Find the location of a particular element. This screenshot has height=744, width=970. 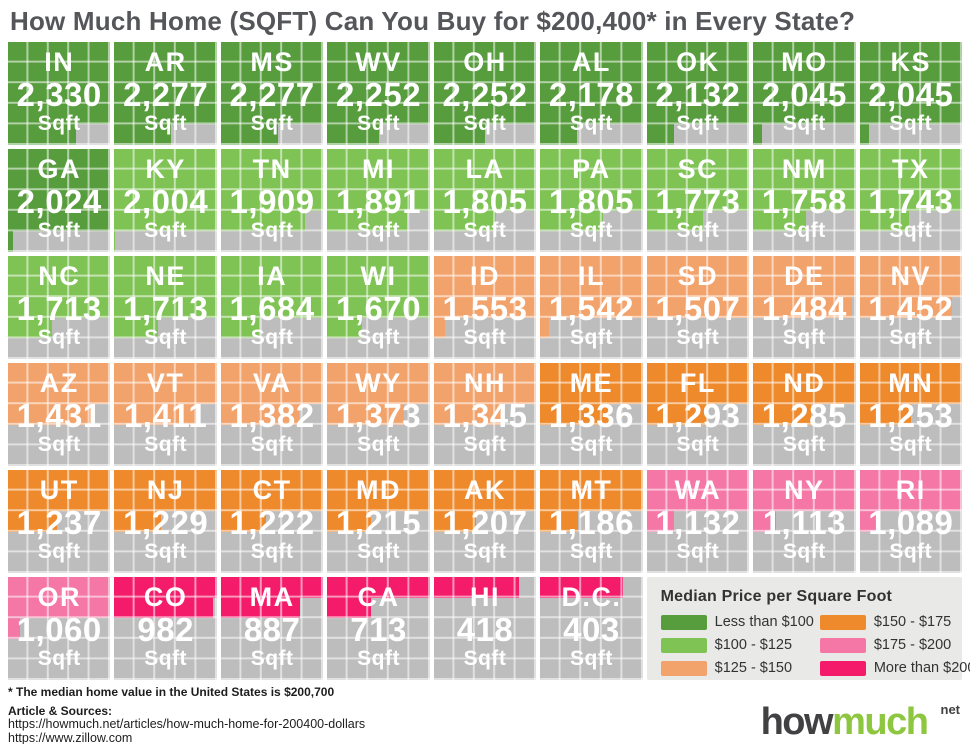

state-sqft-value: 1,542 is located at coordinates (591, 308).